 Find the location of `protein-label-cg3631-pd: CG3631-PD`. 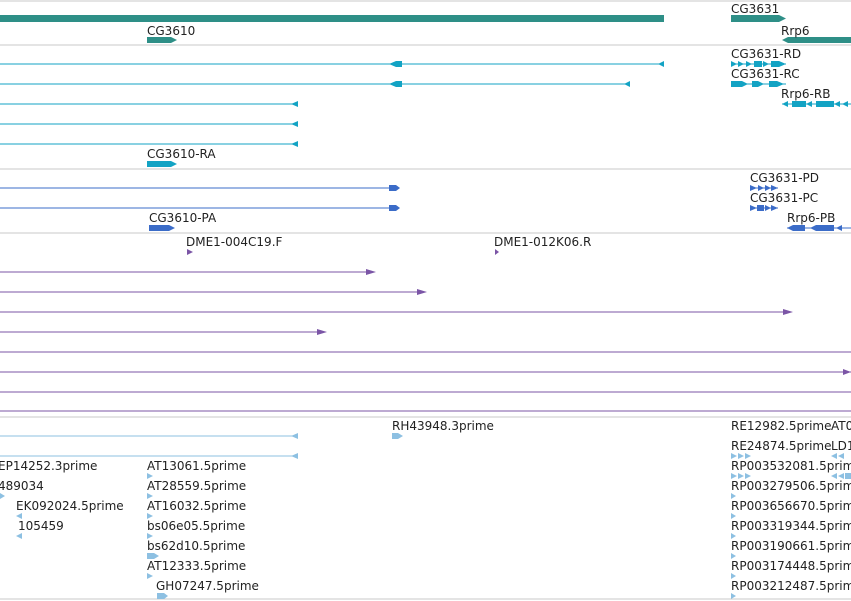

protein-label-cg3631-pd: CG3631-PD is located at coordinates (784, 178).